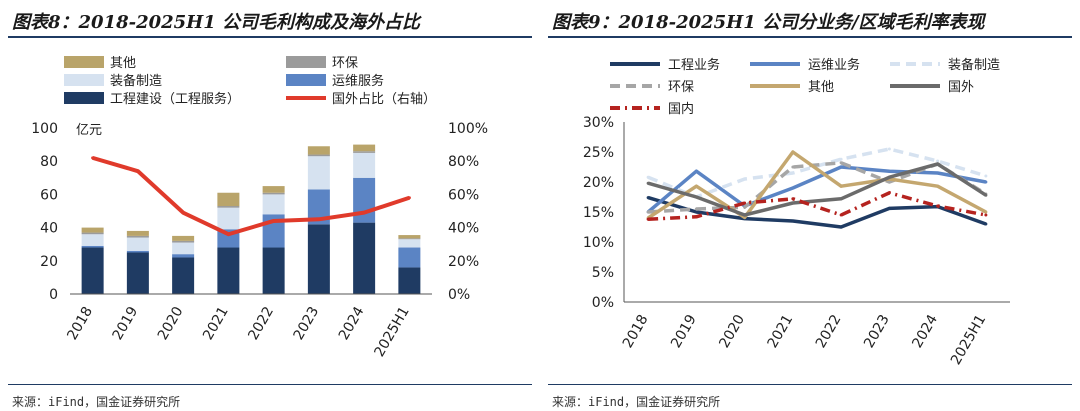 This screenshot has width=1080, height=411. What do you see at coordinates (384, 99) in the screenshot?
I see `legend-label: 国外占比（右轴）` at bounding box center [384, 99].